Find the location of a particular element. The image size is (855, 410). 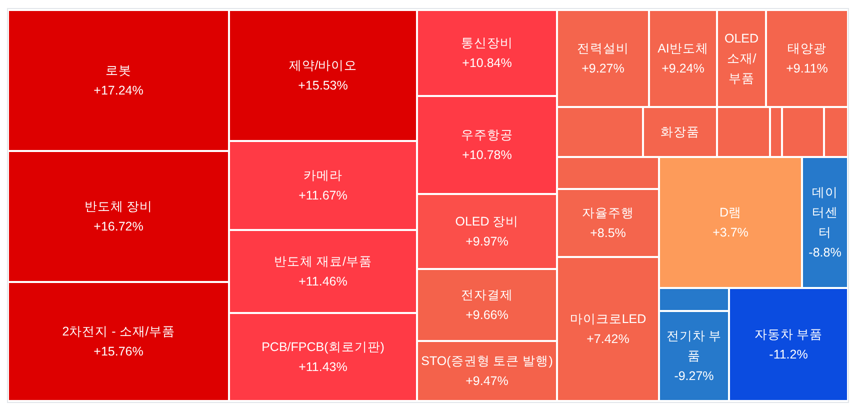

category-label: OLED 장비 is located at coordinates (487, 221).